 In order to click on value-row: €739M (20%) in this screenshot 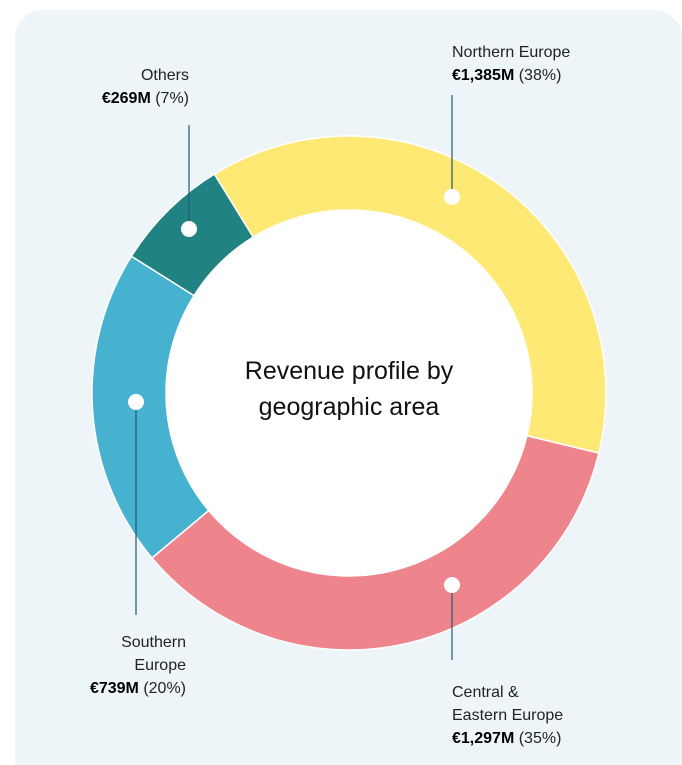, I will do `click(136, 688)`.